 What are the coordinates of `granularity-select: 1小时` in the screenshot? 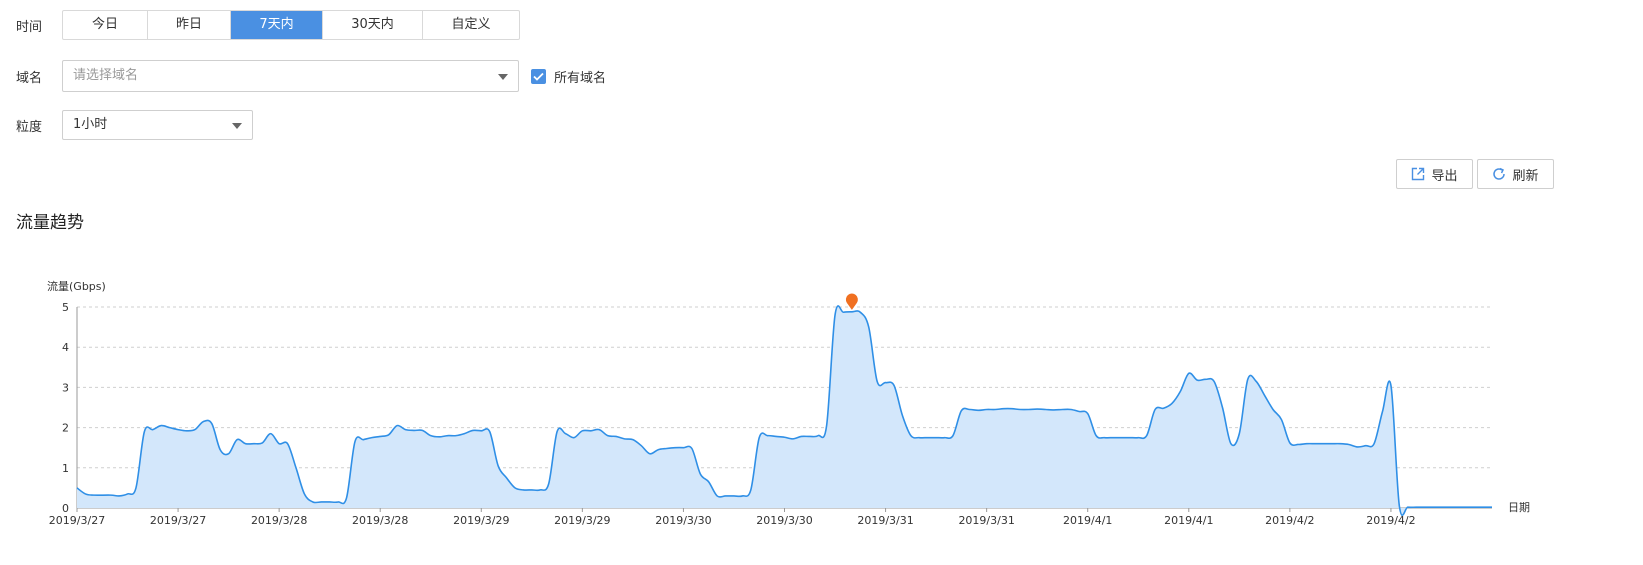 It's located at (157, 125).